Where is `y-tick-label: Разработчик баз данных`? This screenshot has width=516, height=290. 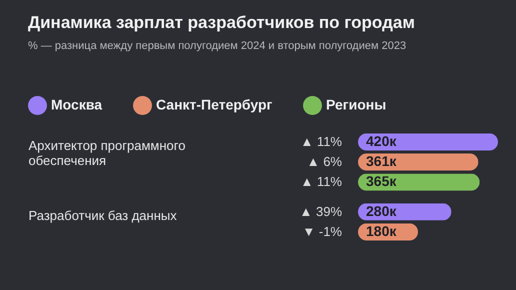 y-tick-label: Разработчик баз данных is located at coordinates (103, 215).